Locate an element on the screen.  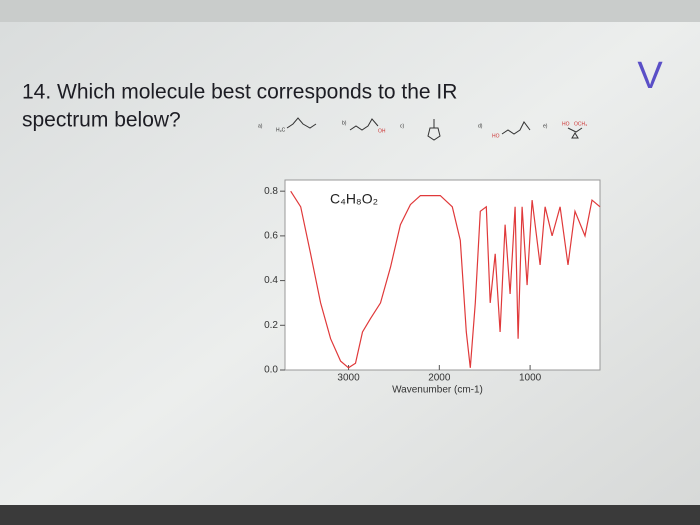
bottom-bezel is located at coordinates (350, 515).